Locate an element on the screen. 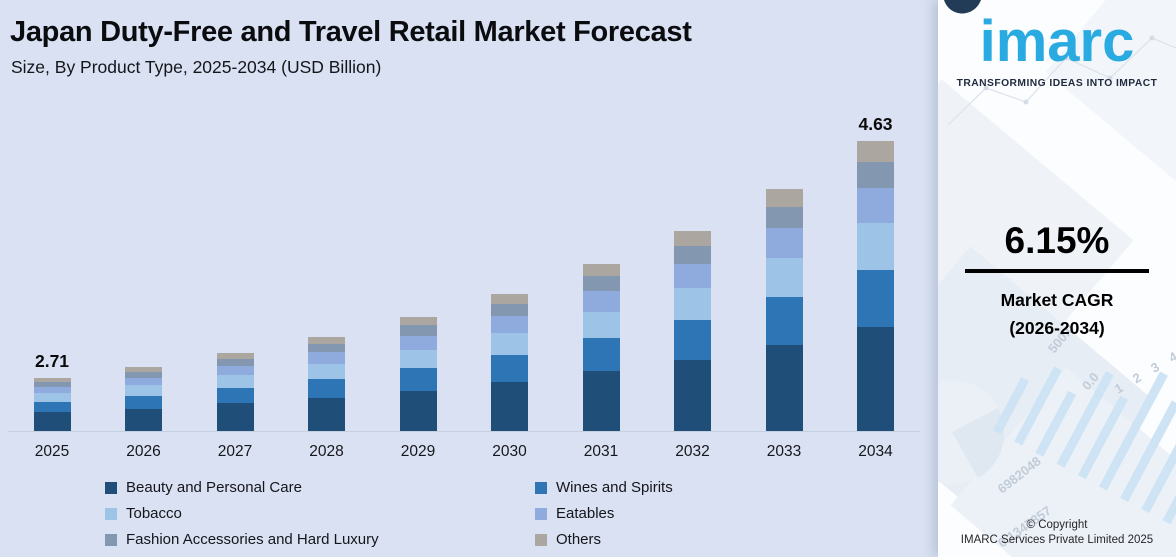  legend-item-beauty-and-personal-care: Beauty and Personal Care is located at coordinates (320, 487).